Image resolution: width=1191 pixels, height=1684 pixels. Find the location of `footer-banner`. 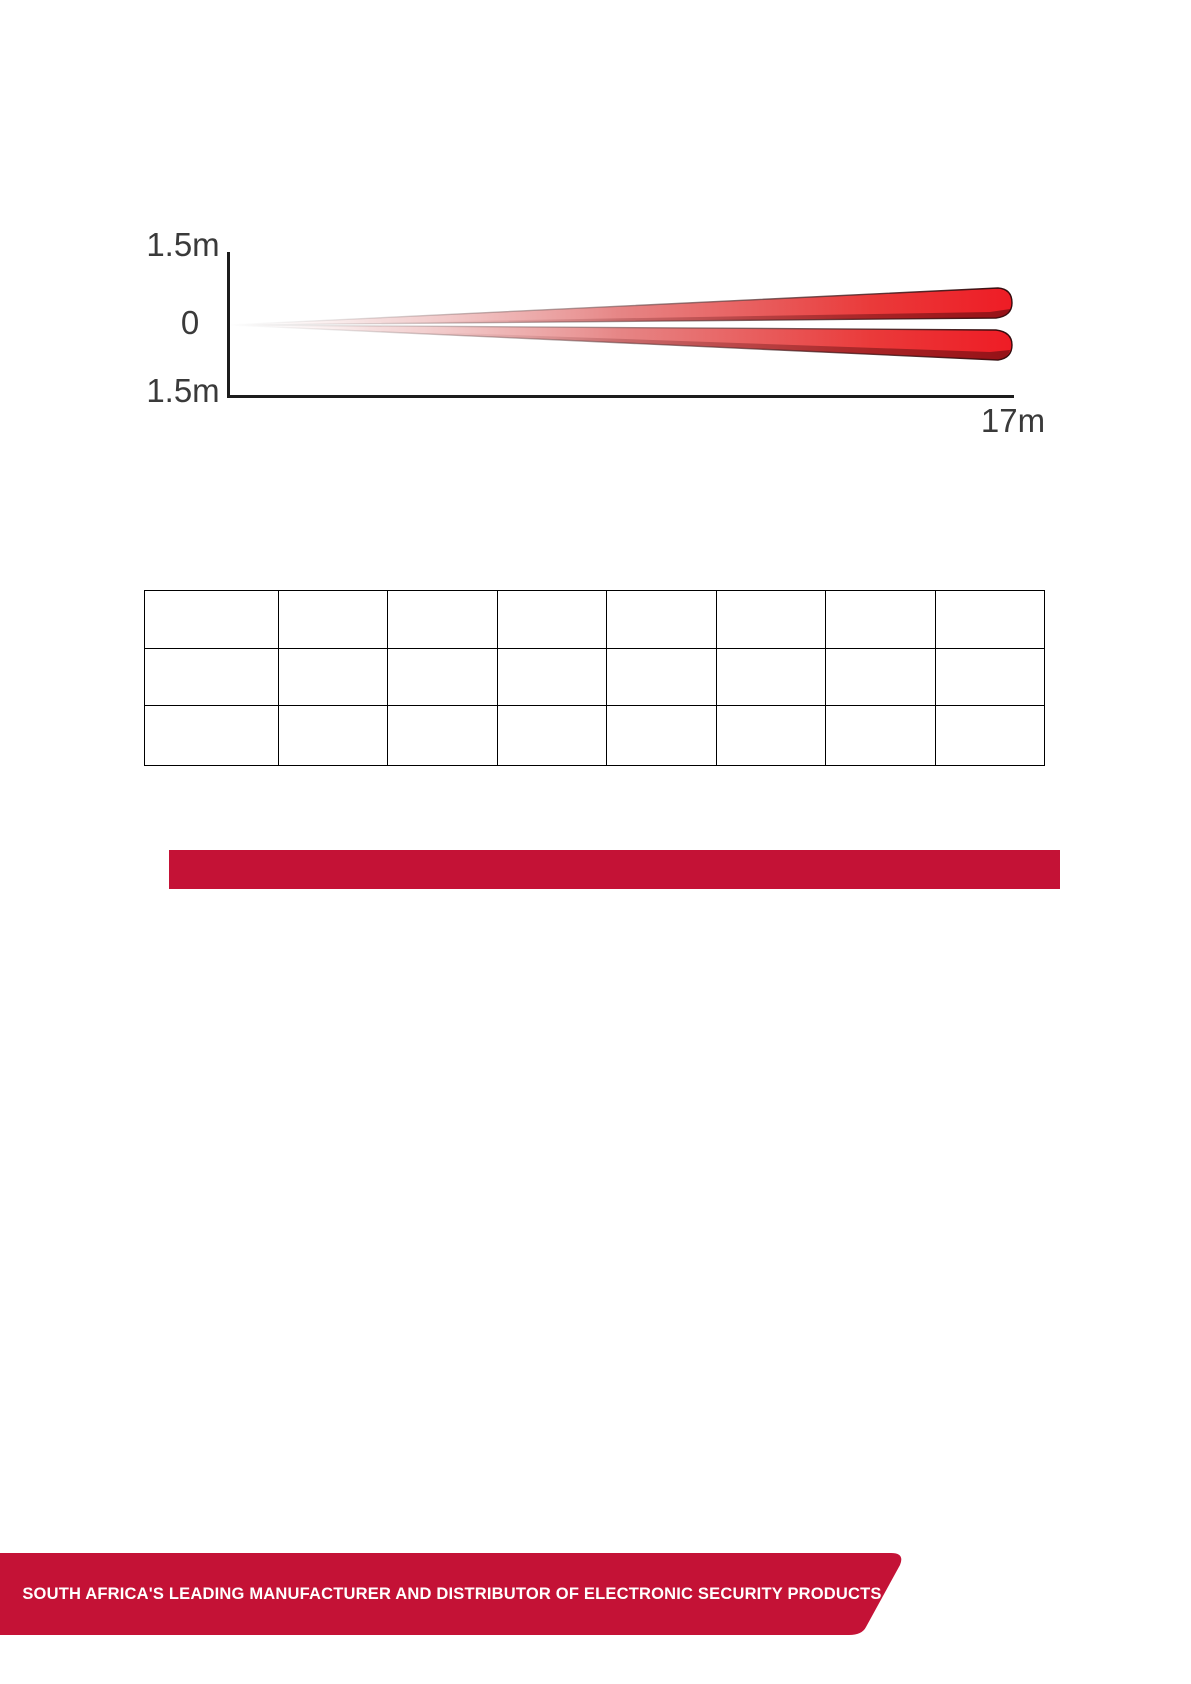

footer-banner is located at coordinates (455, 1594).